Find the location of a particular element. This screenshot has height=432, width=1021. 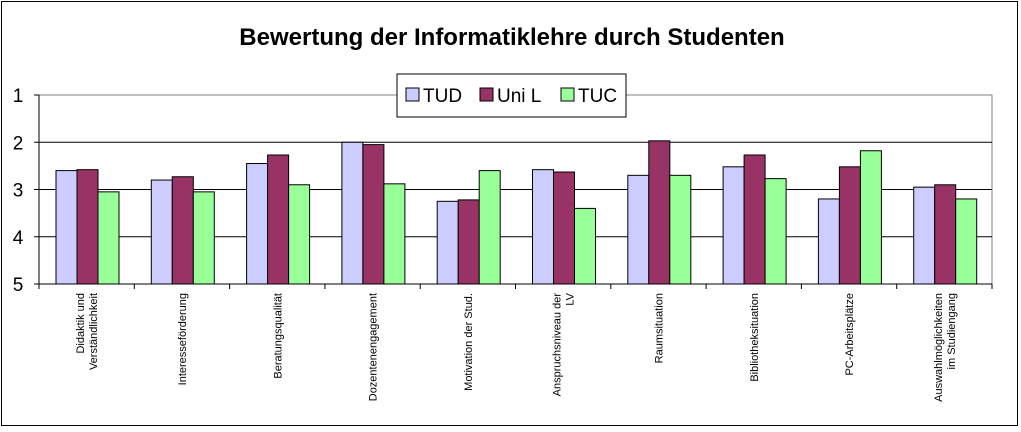

x-tick-label-group: Bibliotheksituation is located at coordinates (755, 337).